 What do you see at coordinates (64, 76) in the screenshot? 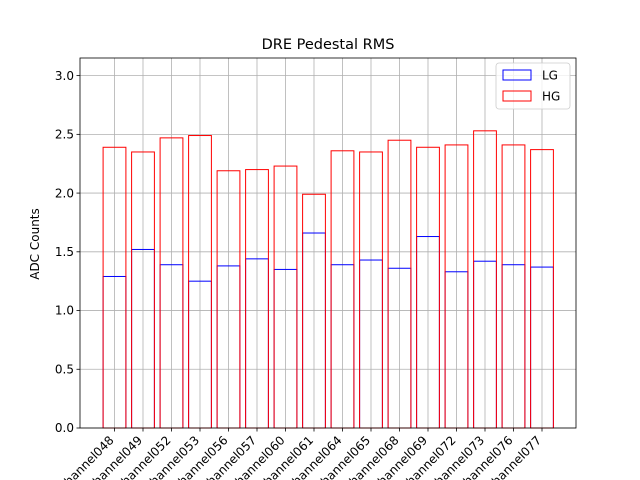
I see `y-tick-label: 3.0` at bounding box center [64, 76].